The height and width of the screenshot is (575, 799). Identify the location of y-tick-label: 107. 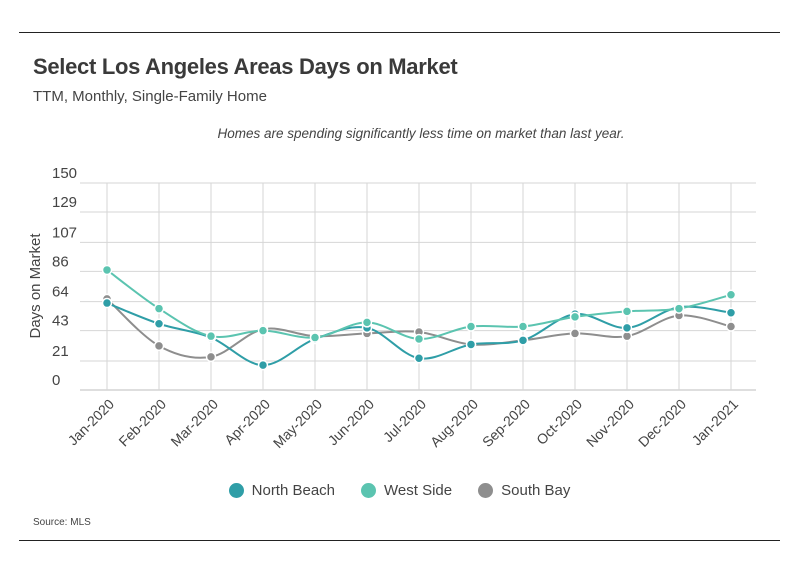
(64, 232).